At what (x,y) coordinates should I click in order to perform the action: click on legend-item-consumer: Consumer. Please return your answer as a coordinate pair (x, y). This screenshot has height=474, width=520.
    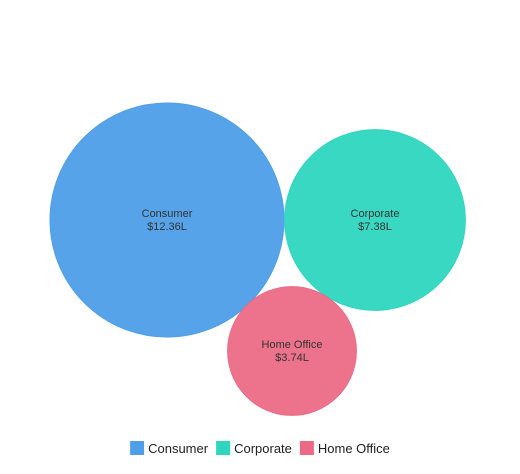
    Looking at the image, I should click on (169, 448).